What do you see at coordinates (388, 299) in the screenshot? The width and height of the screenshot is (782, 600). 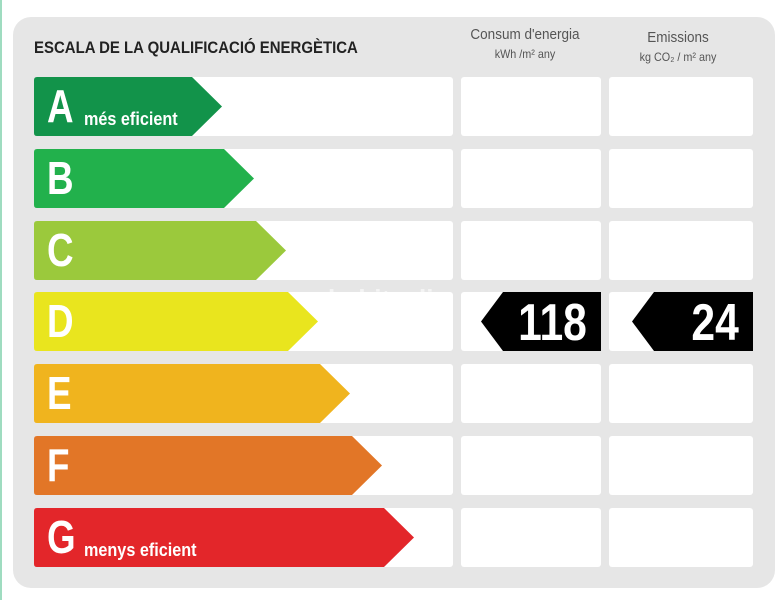 I see `watermark: habitaclia` at bounding box center [388, 299].